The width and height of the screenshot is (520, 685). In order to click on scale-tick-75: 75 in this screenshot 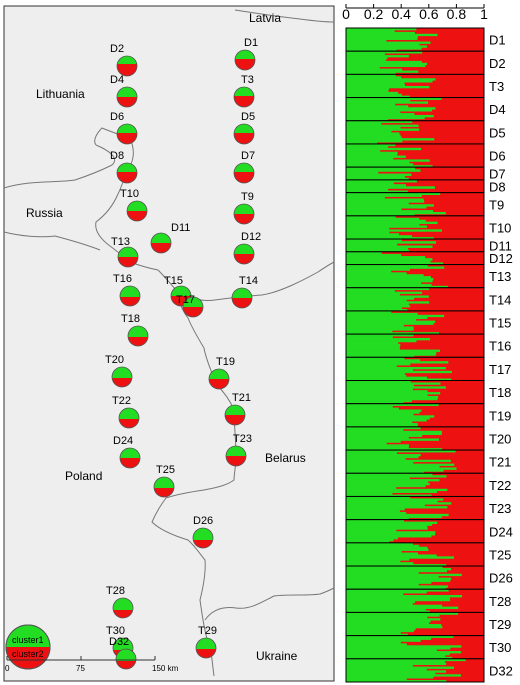, I will do `click(80, 668)`.